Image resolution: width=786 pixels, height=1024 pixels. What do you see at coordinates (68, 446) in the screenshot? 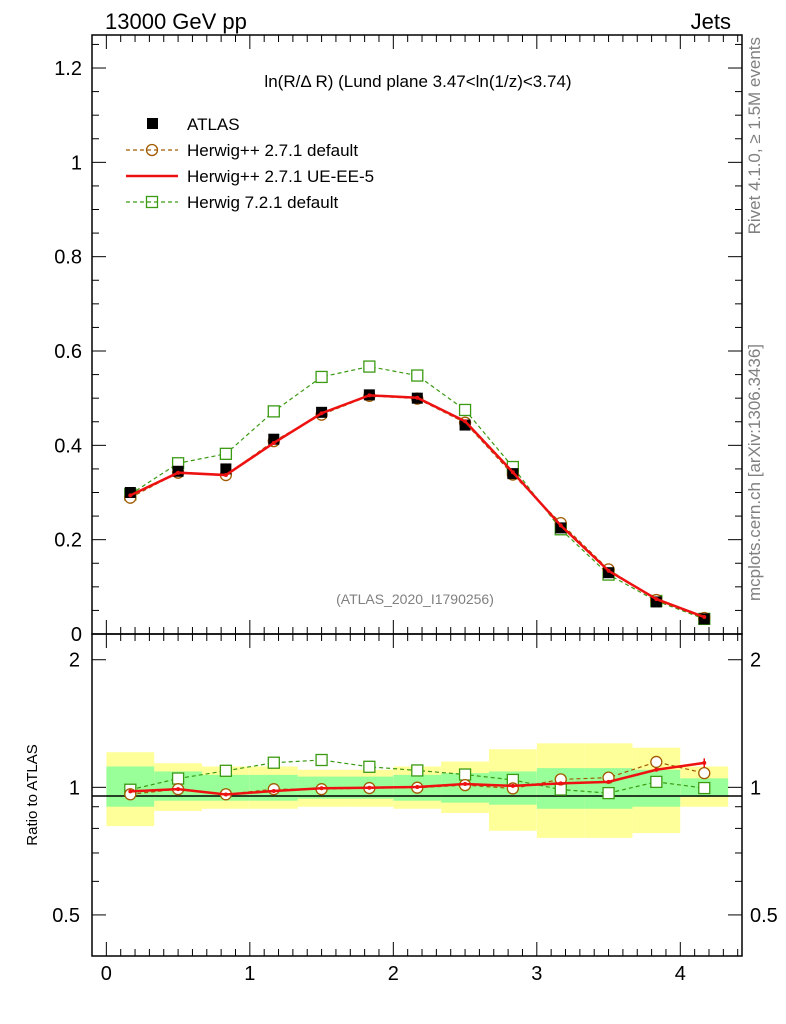
I see `main-ytick-label: 0.4` at bounding box center [68, 446].